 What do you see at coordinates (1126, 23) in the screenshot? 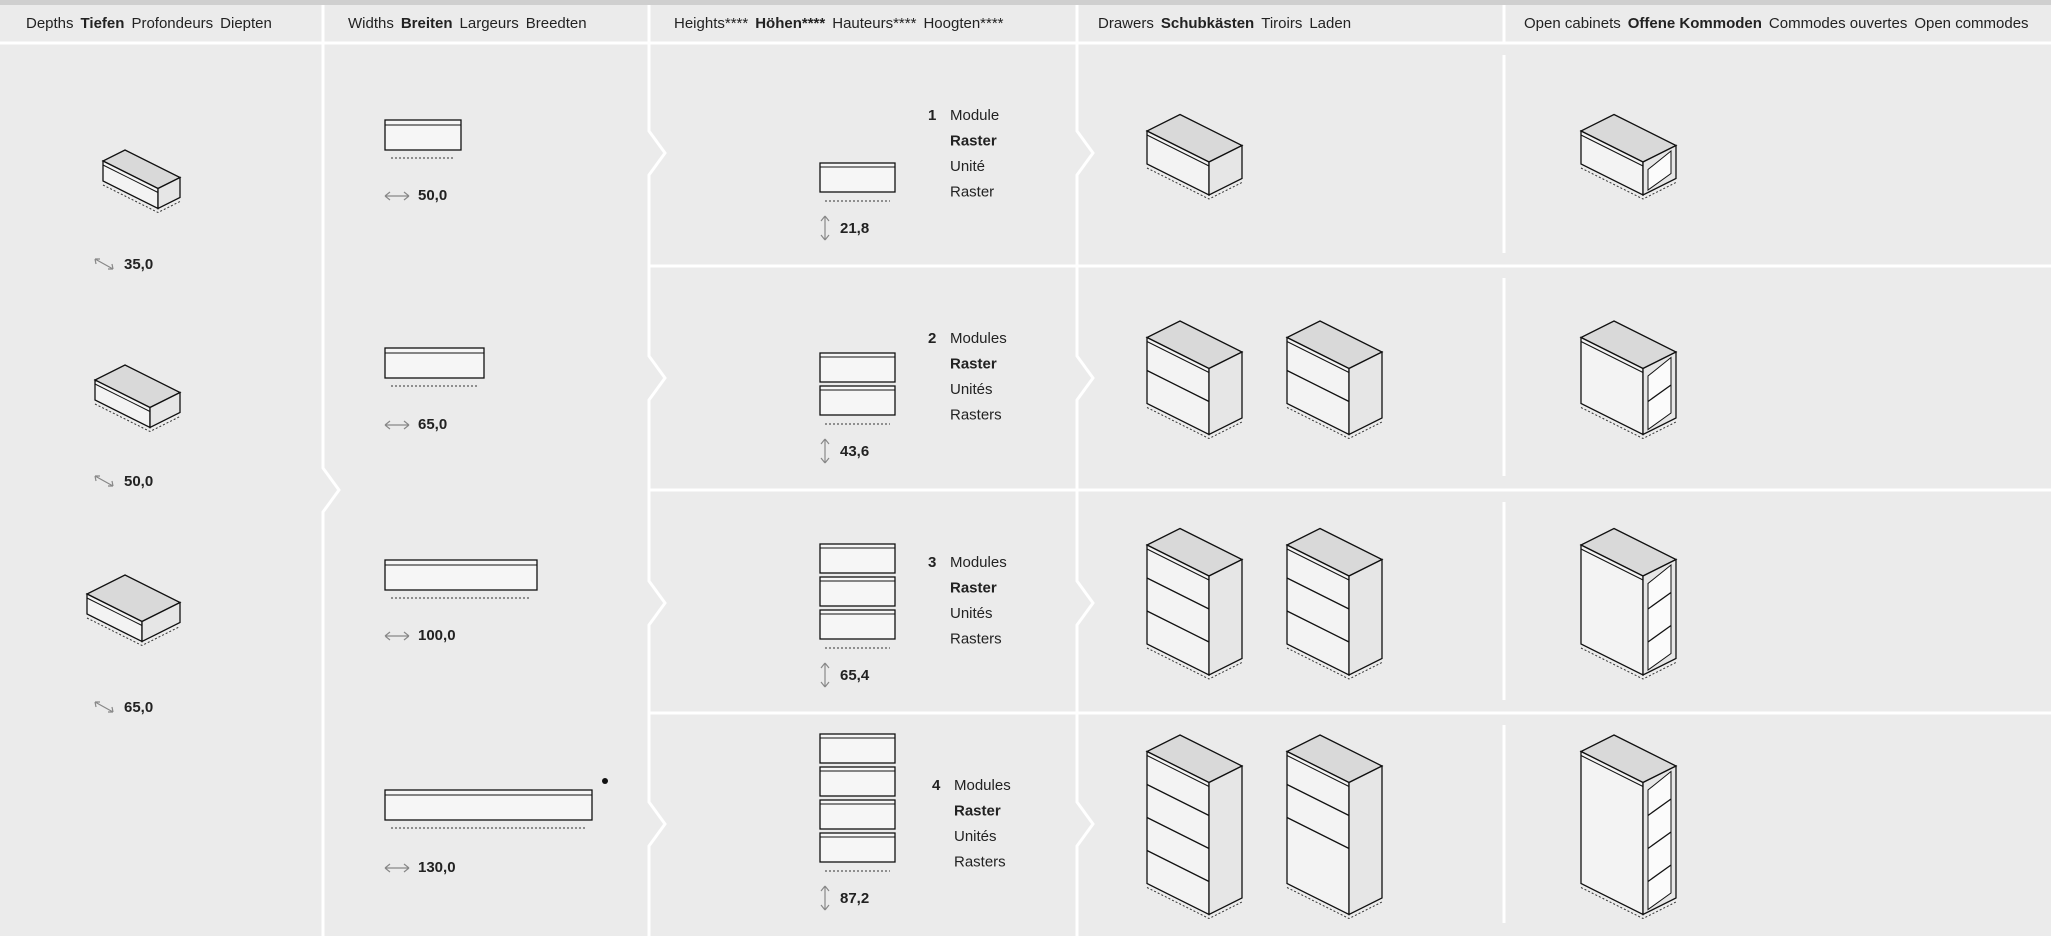
I see `header-word: Drawers` at bounding box center [1126, 23].